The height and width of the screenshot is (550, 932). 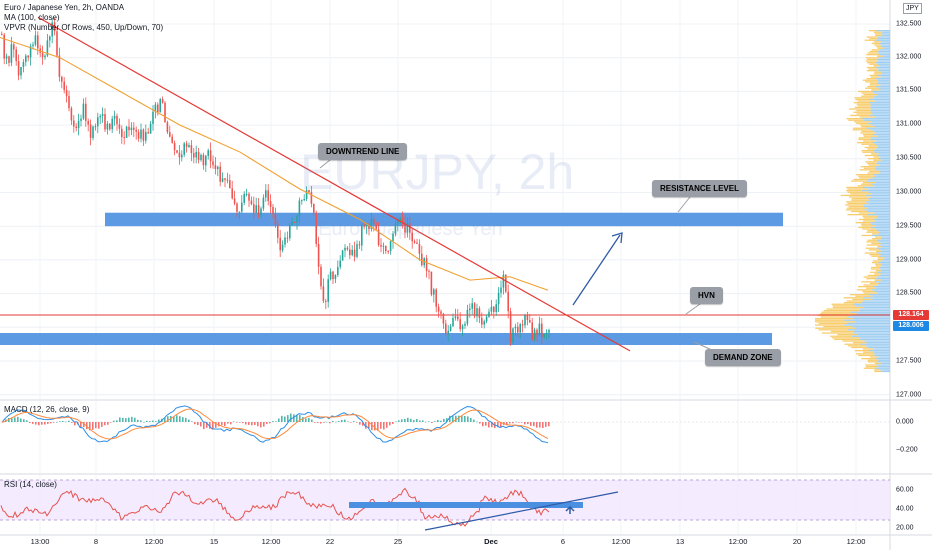 I want to click on downtrend-annotation: DOWNTREND LINE, so click(x=363, y=151).